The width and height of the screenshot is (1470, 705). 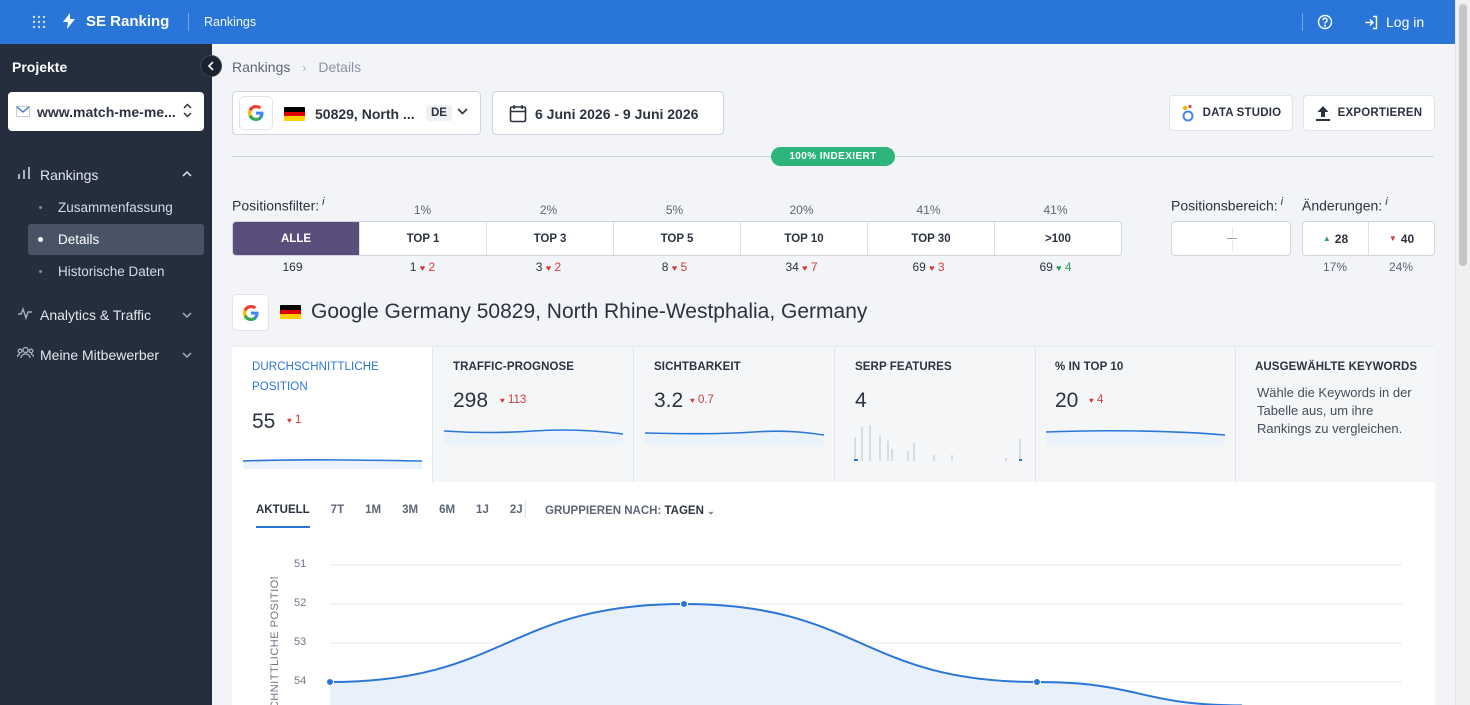 What do you see at coordinates (549, 238) in the screenshot?
I see `filter-top3: TOP 3` at bounding box center [549, 238].